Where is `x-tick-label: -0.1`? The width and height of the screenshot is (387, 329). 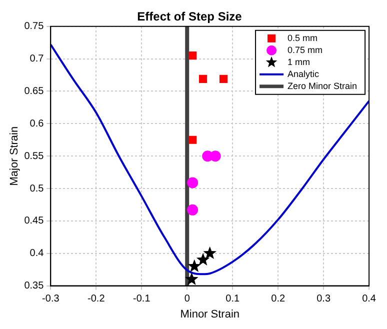
x-tick-label: -0.1 is located at coordinates (142, 299).